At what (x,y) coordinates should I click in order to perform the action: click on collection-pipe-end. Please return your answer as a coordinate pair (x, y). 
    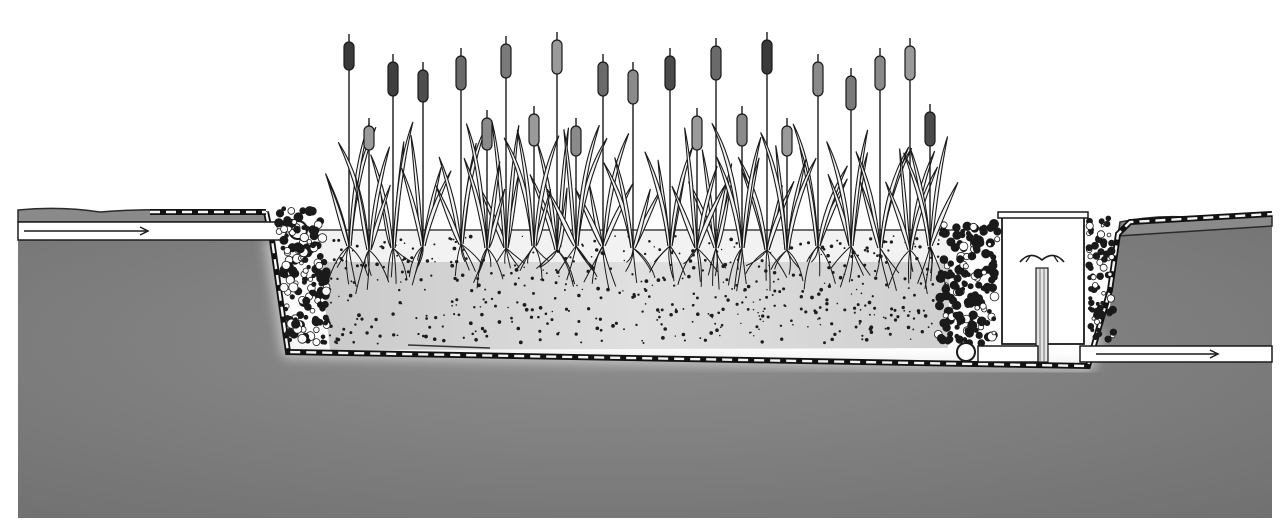
    Looking at the image, I should click on (966, 352).